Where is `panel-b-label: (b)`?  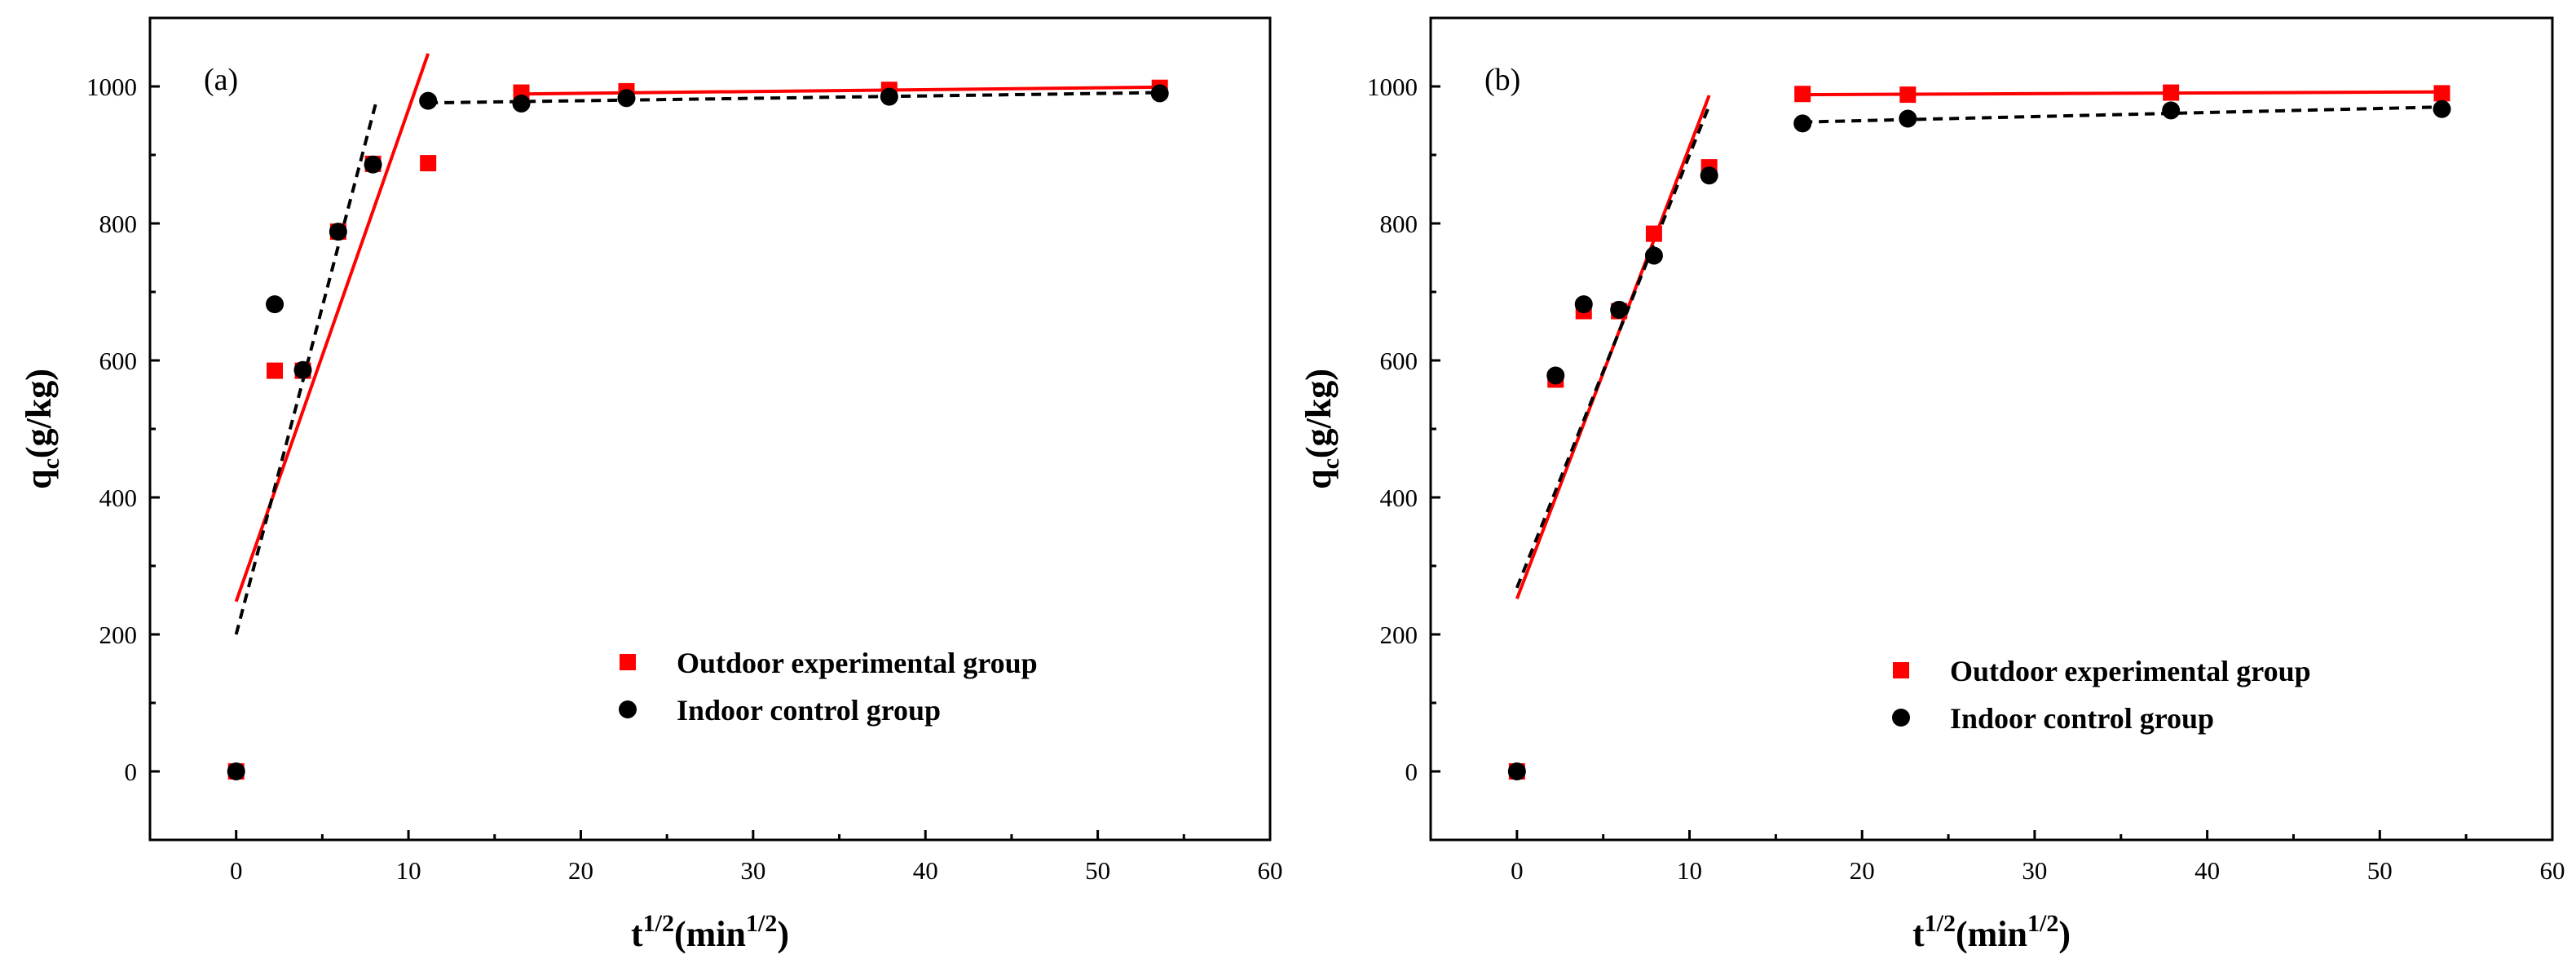 panel-b-label: (b) is located at coordinates (1502, 80).